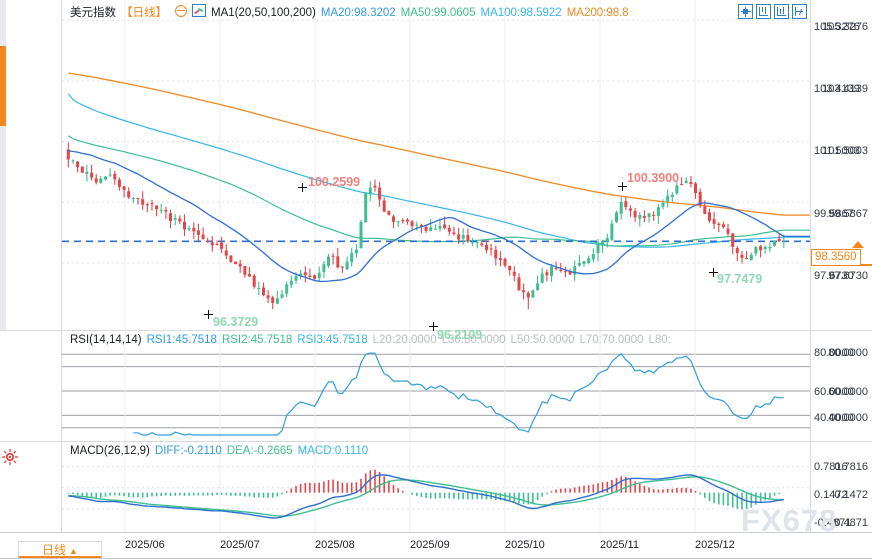  Describe the element at coordinates (848, 353) in the screenshot. I see `rsi-tick-left: 80.0000` at that location.